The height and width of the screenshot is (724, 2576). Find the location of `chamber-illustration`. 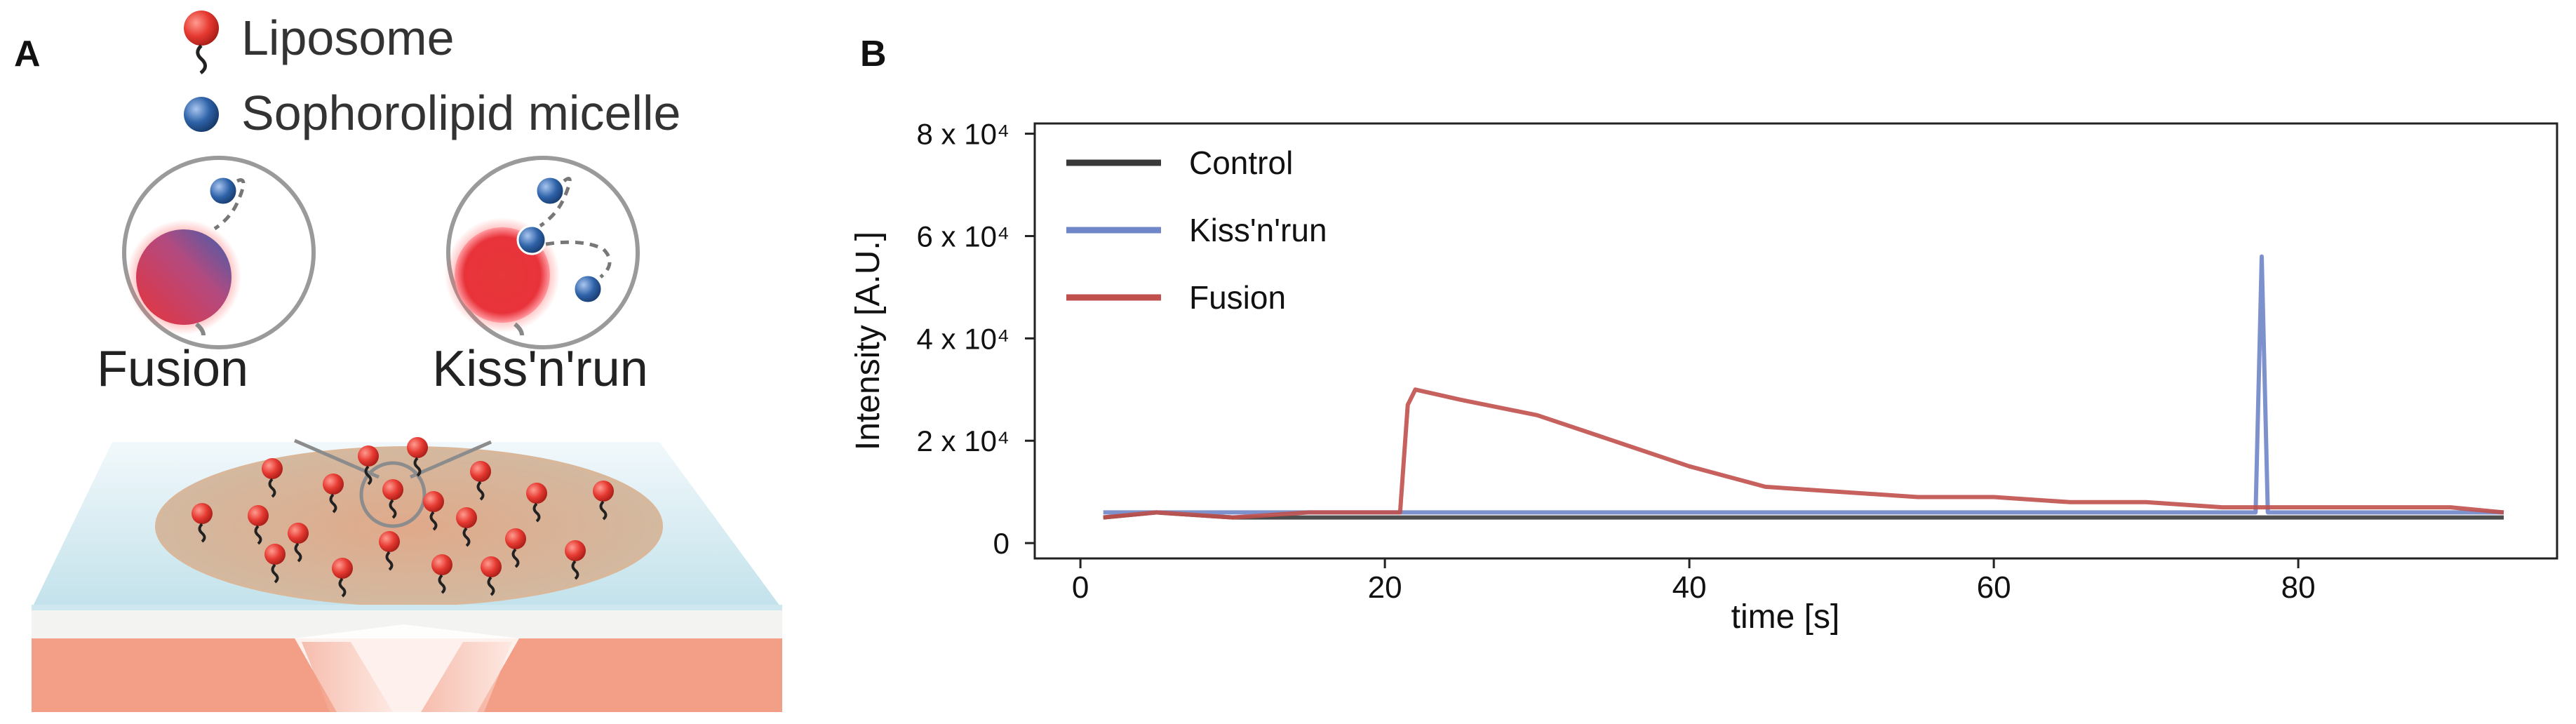

chamber-illustration is located at coordinates (407, 574).